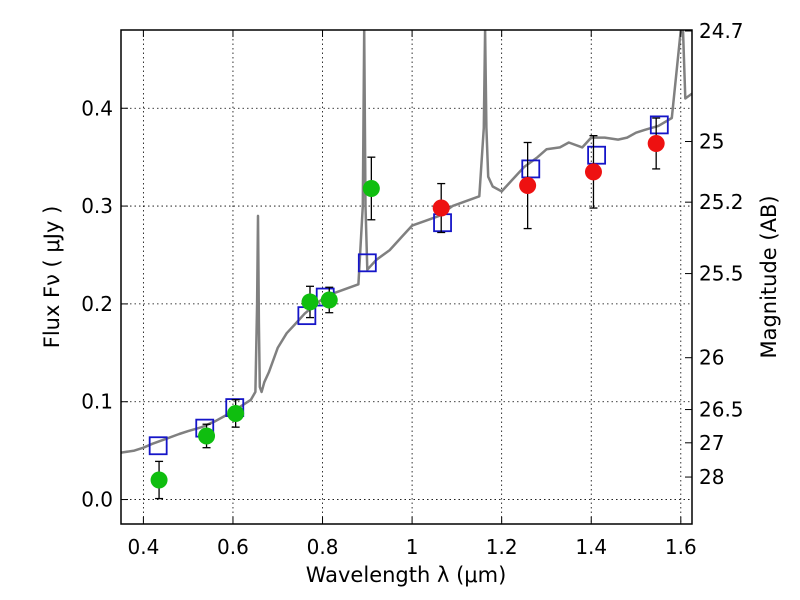 The image size is (800, 600). I want to click on mag-tick-label: 28, so click(711, 477).